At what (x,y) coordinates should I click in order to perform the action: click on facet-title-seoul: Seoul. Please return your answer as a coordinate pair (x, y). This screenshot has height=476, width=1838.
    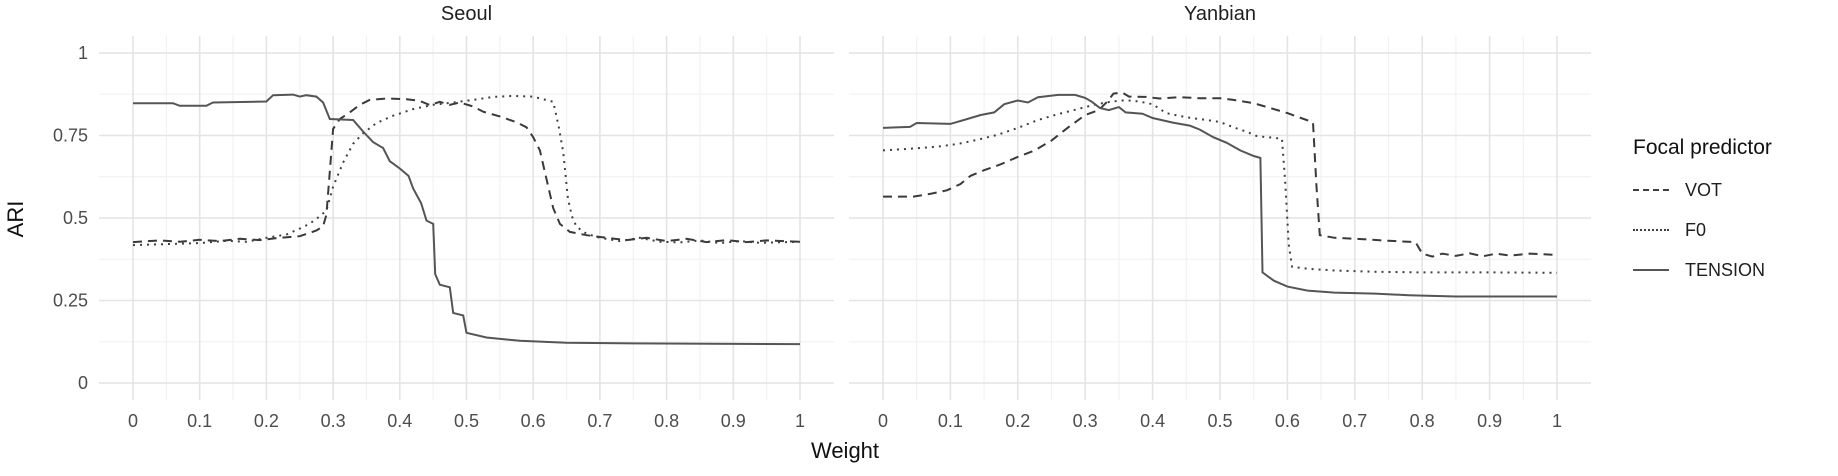
    Looking at the image, I should click on (466, 14).